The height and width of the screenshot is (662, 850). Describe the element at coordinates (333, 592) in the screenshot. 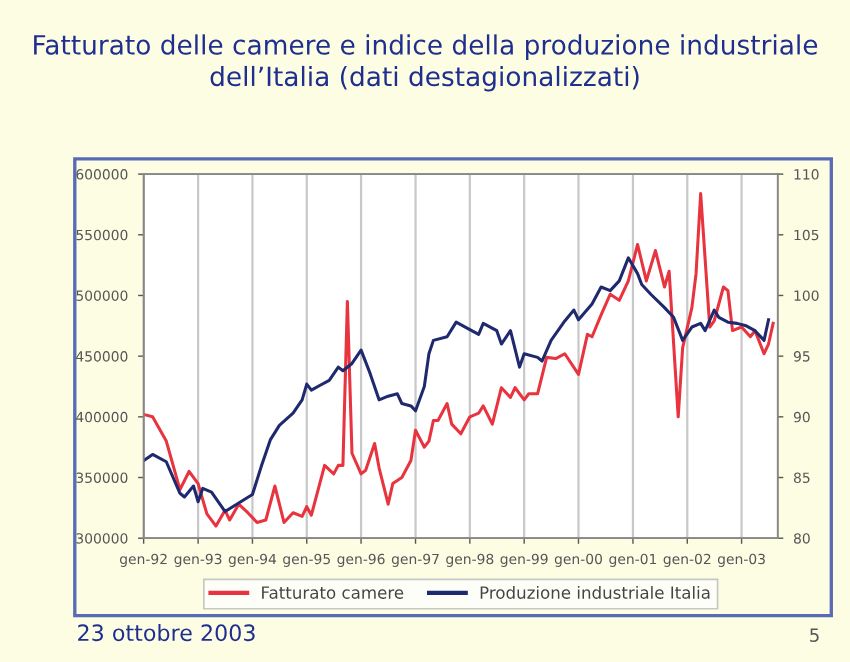

I see `legend-label: Fatturato camere` at that location.